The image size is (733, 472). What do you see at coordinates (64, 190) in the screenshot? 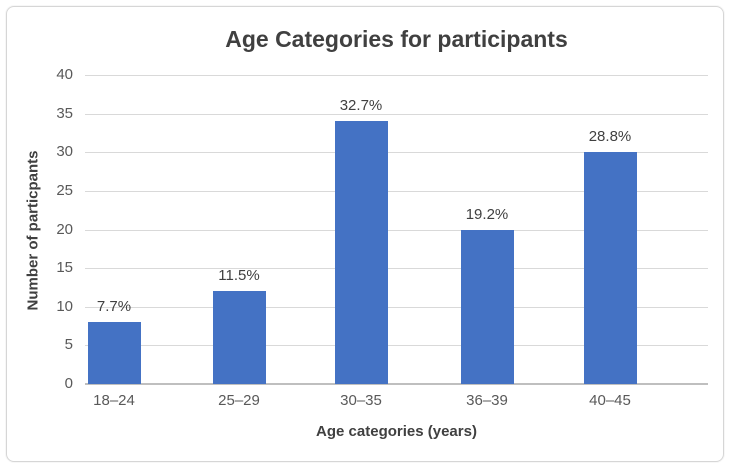
I see `y-tick-label: 25` at bounding box center [64, 190].